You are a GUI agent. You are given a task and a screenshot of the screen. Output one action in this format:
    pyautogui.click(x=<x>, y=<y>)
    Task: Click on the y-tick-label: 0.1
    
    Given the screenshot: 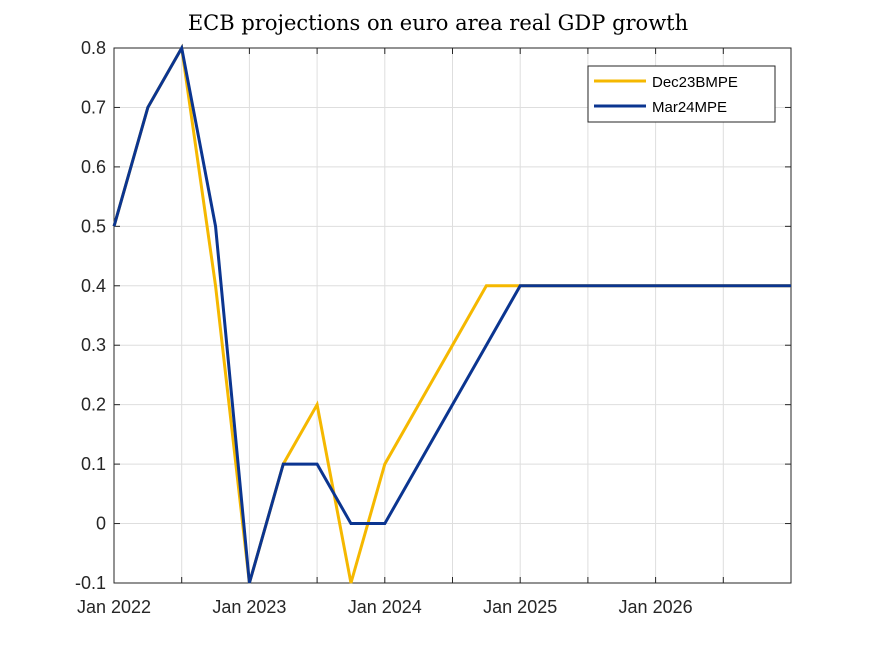 What is the action you would take?
    pyautogui.click(x=93, y=464)
    